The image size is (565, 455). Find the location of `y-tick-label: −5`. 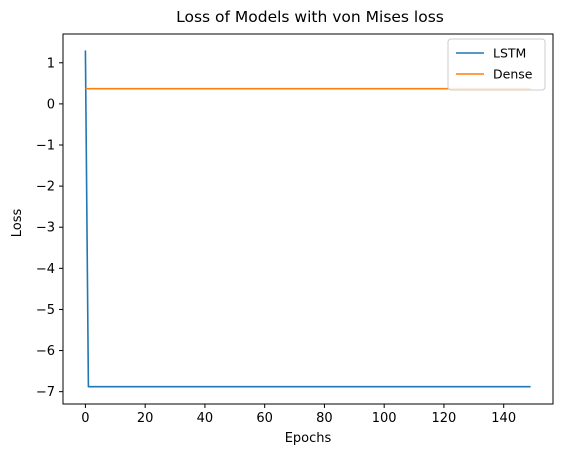

y-tick-label: −5 is located at coordinates (45, 310).